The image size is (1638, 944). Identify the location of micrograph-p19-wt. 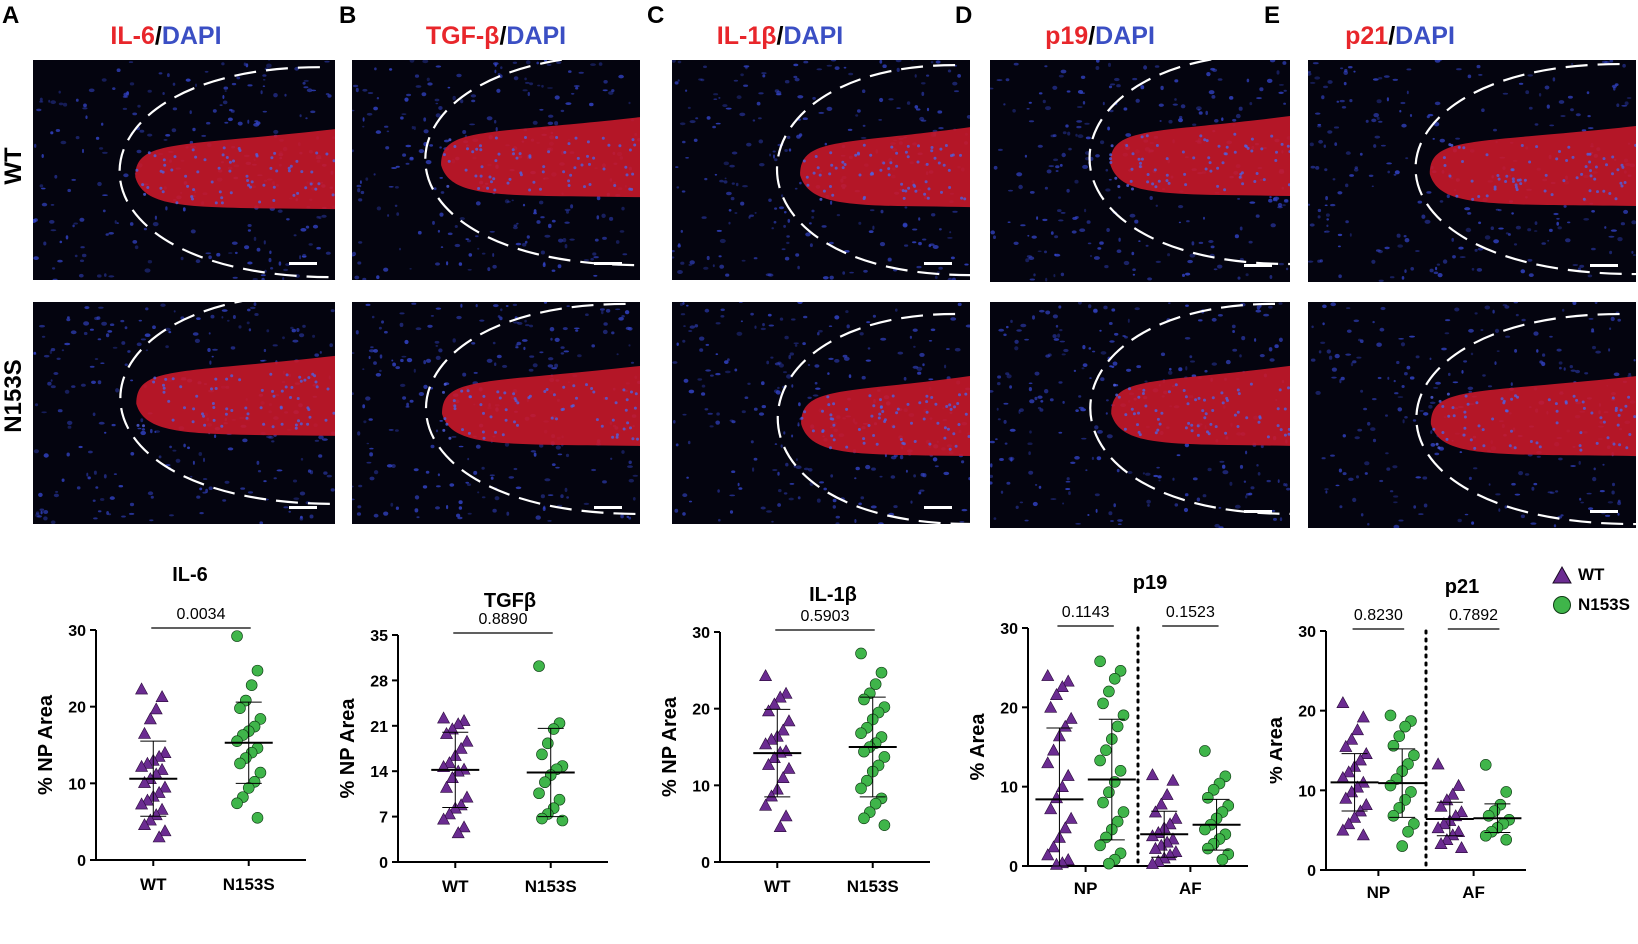
(1140, 171).